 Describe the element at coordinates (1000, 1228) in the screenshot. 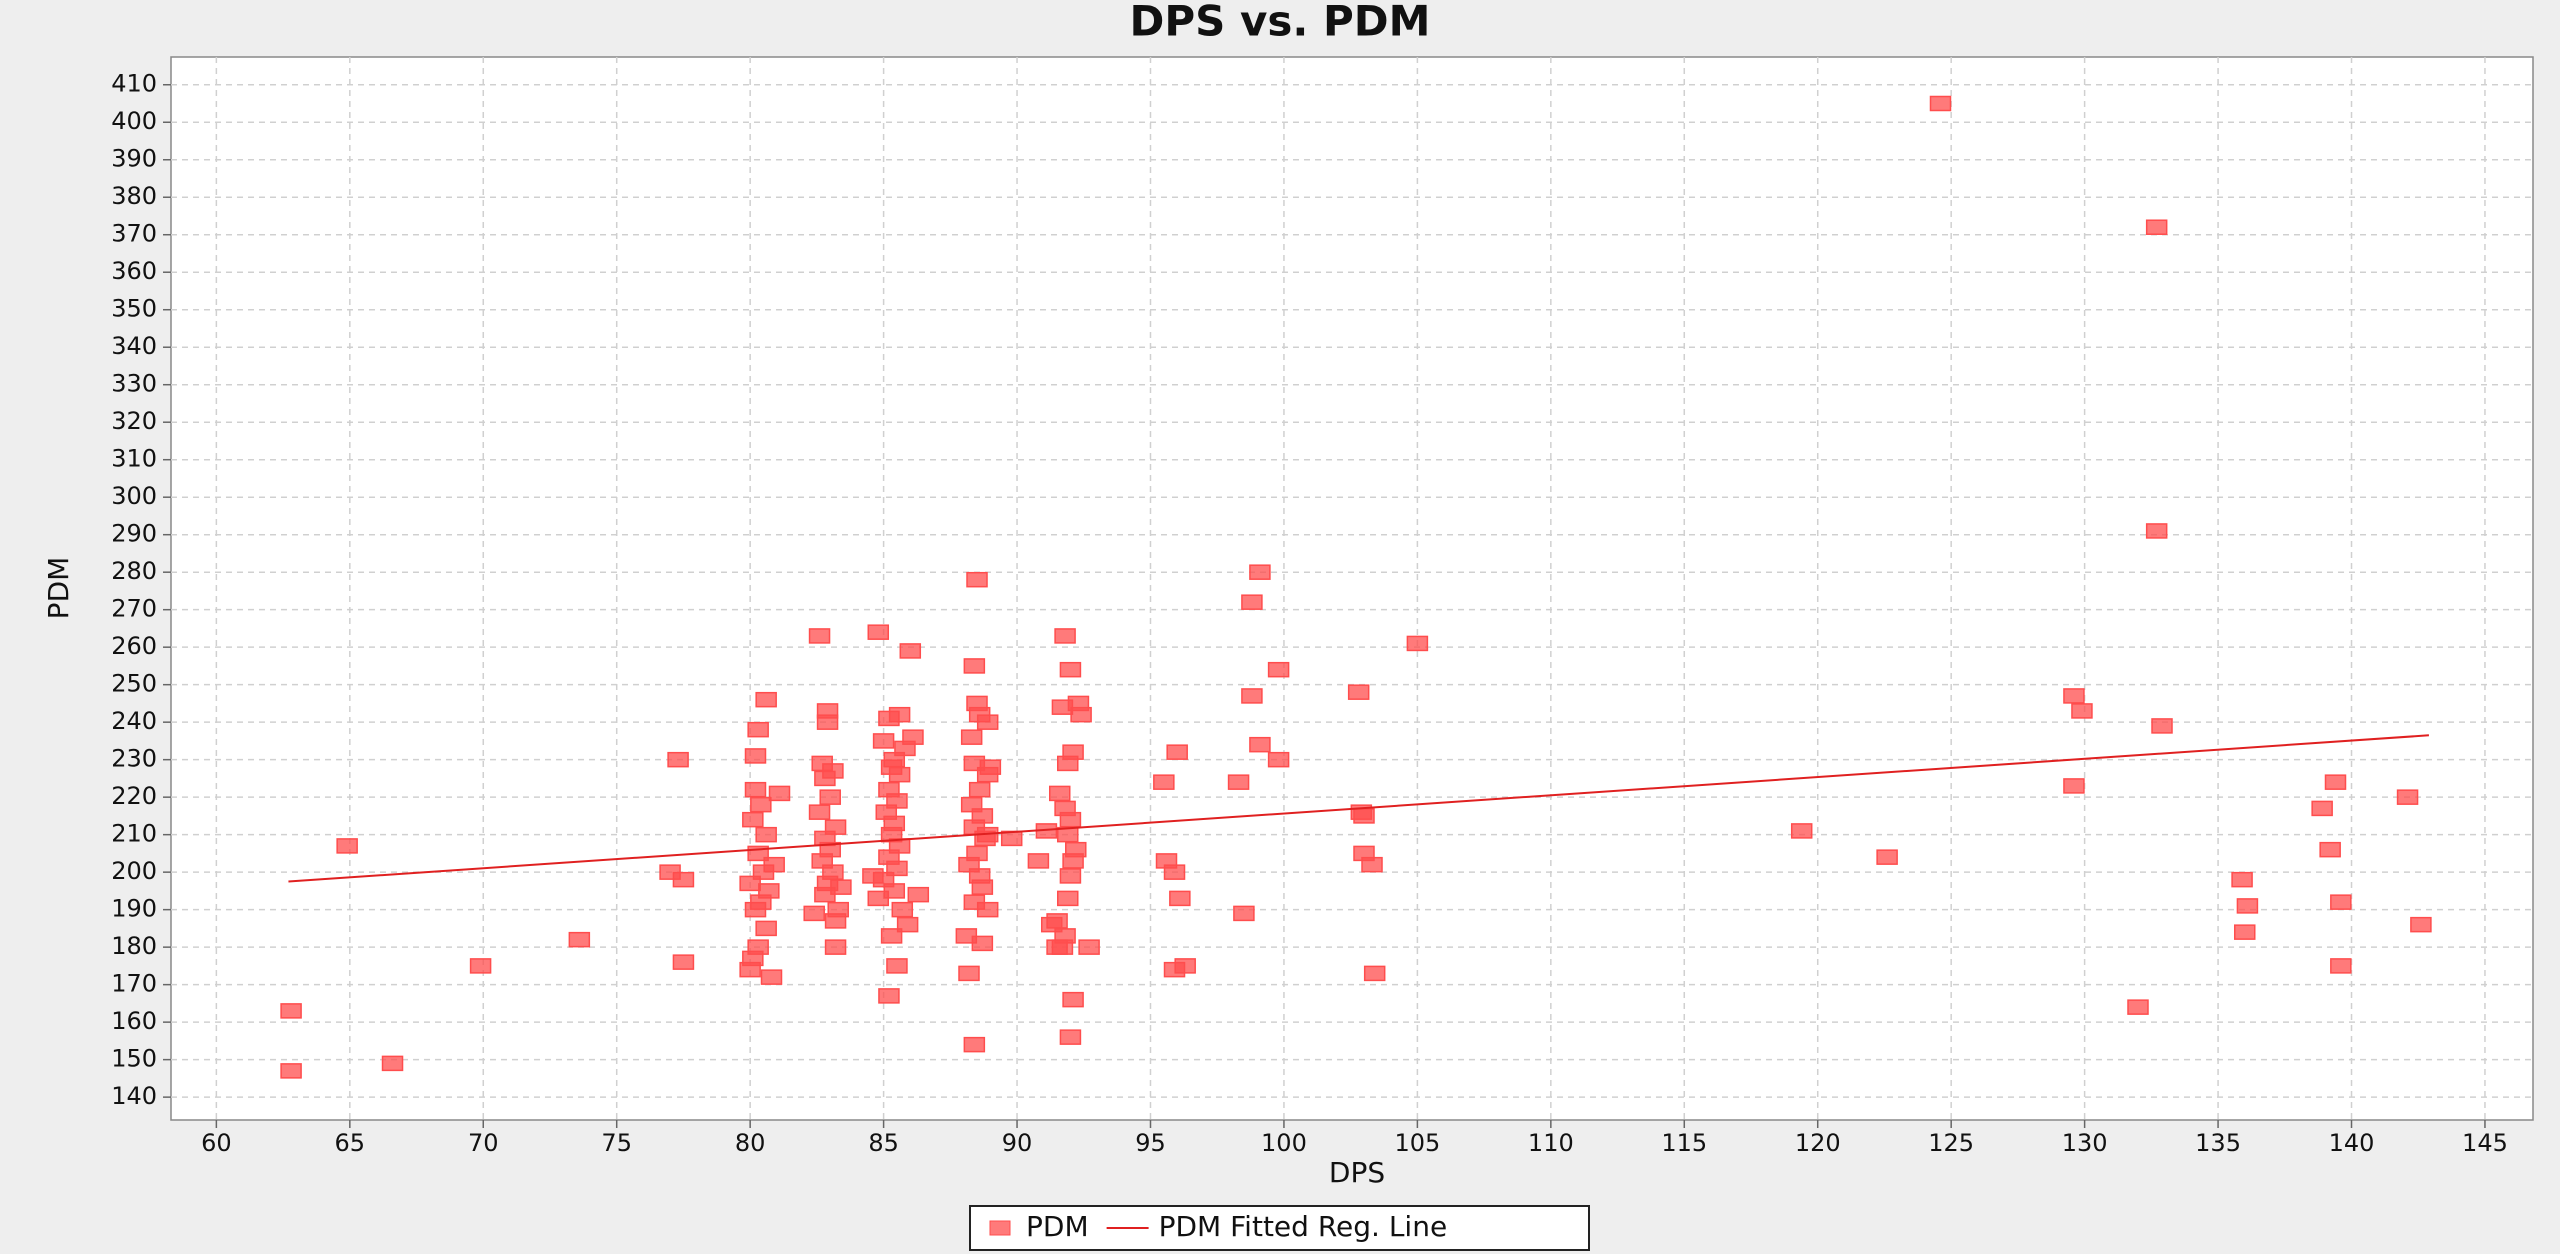

I see `legend-marker` at that location.